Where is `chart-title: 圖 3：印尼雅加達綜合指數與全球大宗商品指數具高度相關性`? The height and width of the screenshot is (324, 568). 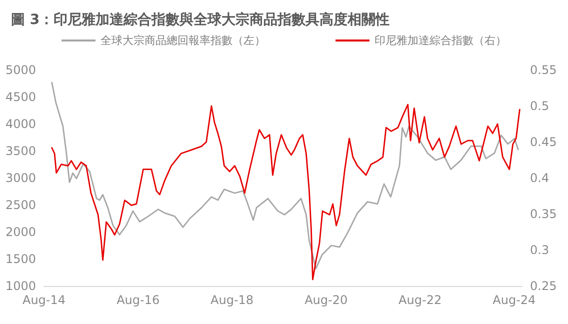 chart-title: 圖 3：印尼雅加達綜合指數與全球大宗商品指數具高度相關性 is located at coordinates (200, 19).